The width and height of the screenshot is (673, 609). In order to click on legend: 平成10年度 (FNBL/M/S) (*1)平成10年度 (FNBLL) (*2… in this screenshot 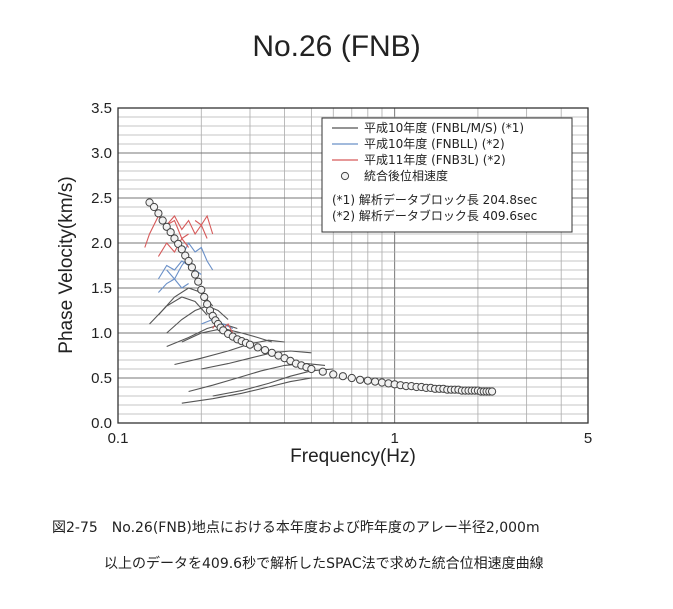, I will do `click(447, 175)`.